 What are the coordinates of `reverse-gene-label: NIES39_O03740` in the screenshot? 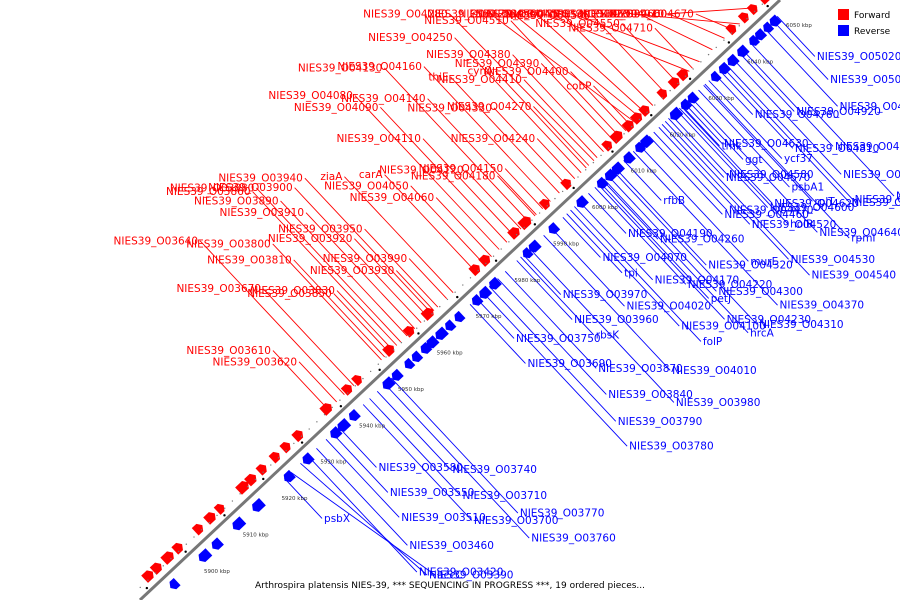 It's located at (494, 470).